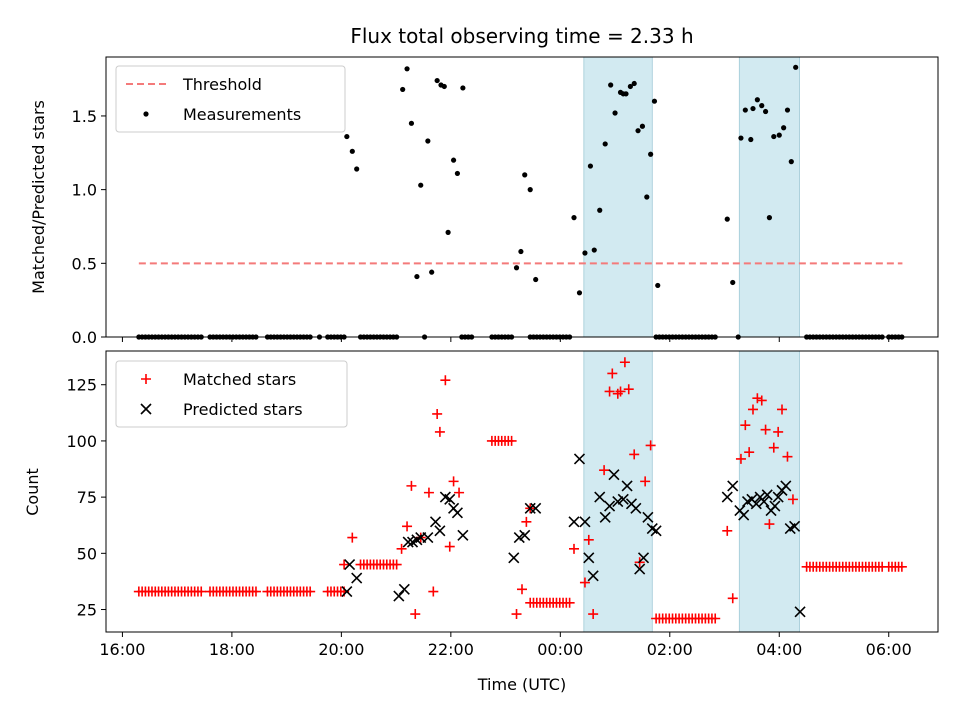  Describe the element at coordinates (232, 649) in the screenshot. I see `x-tick-label: 18:00` at that location.